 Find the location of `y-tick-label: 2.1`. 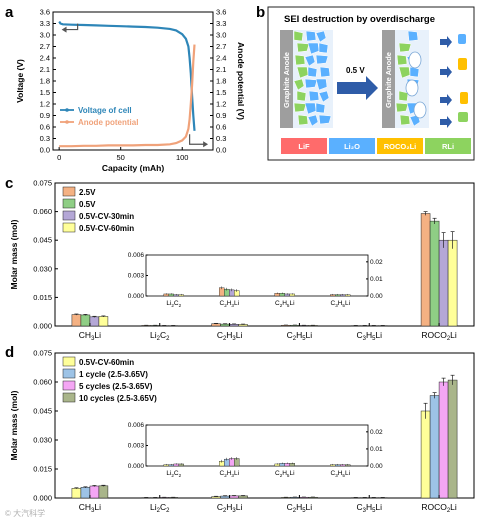

y-tick-label: 2.1 is located at coordinates (45, 69).